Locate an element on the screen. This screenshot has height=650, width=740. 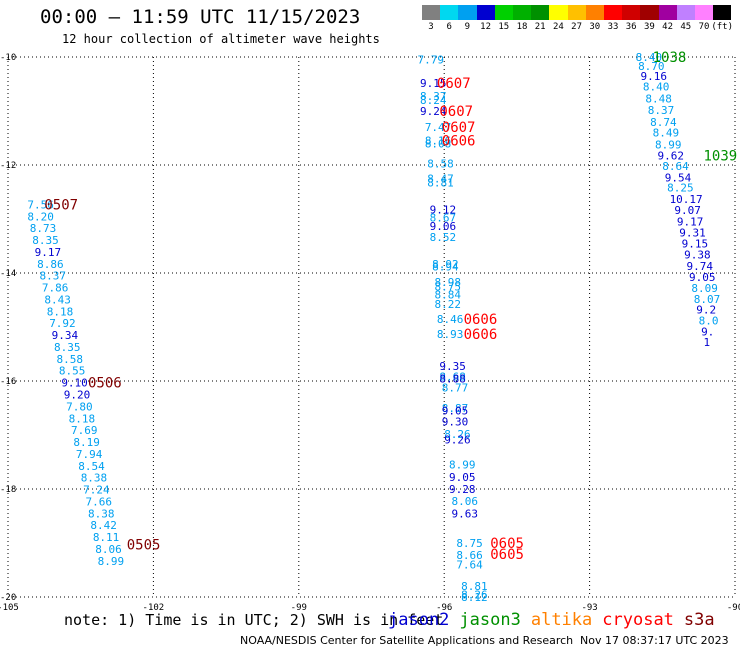
wave-height-value: 8.54 is located at coordinates (91, 466).